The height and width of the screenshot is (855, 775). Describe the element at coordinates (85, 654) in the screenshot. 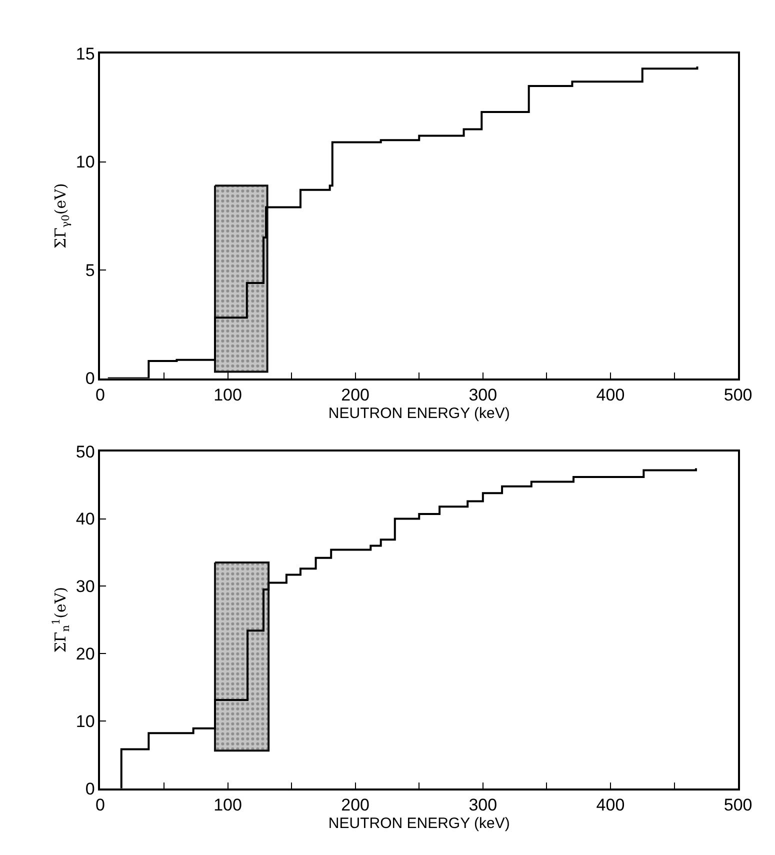

I see `y-tick-label: 20` at that location.